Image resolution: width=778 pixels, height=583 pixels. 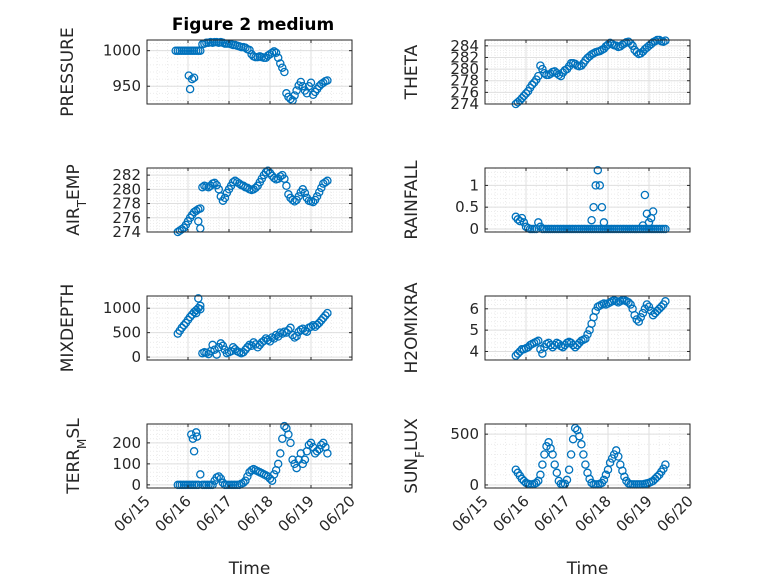 What do you see at coordinates (414, 456) in the screenshot?
I see `y-axis-label: SUNFLUX` at bounding box center [414, 456].